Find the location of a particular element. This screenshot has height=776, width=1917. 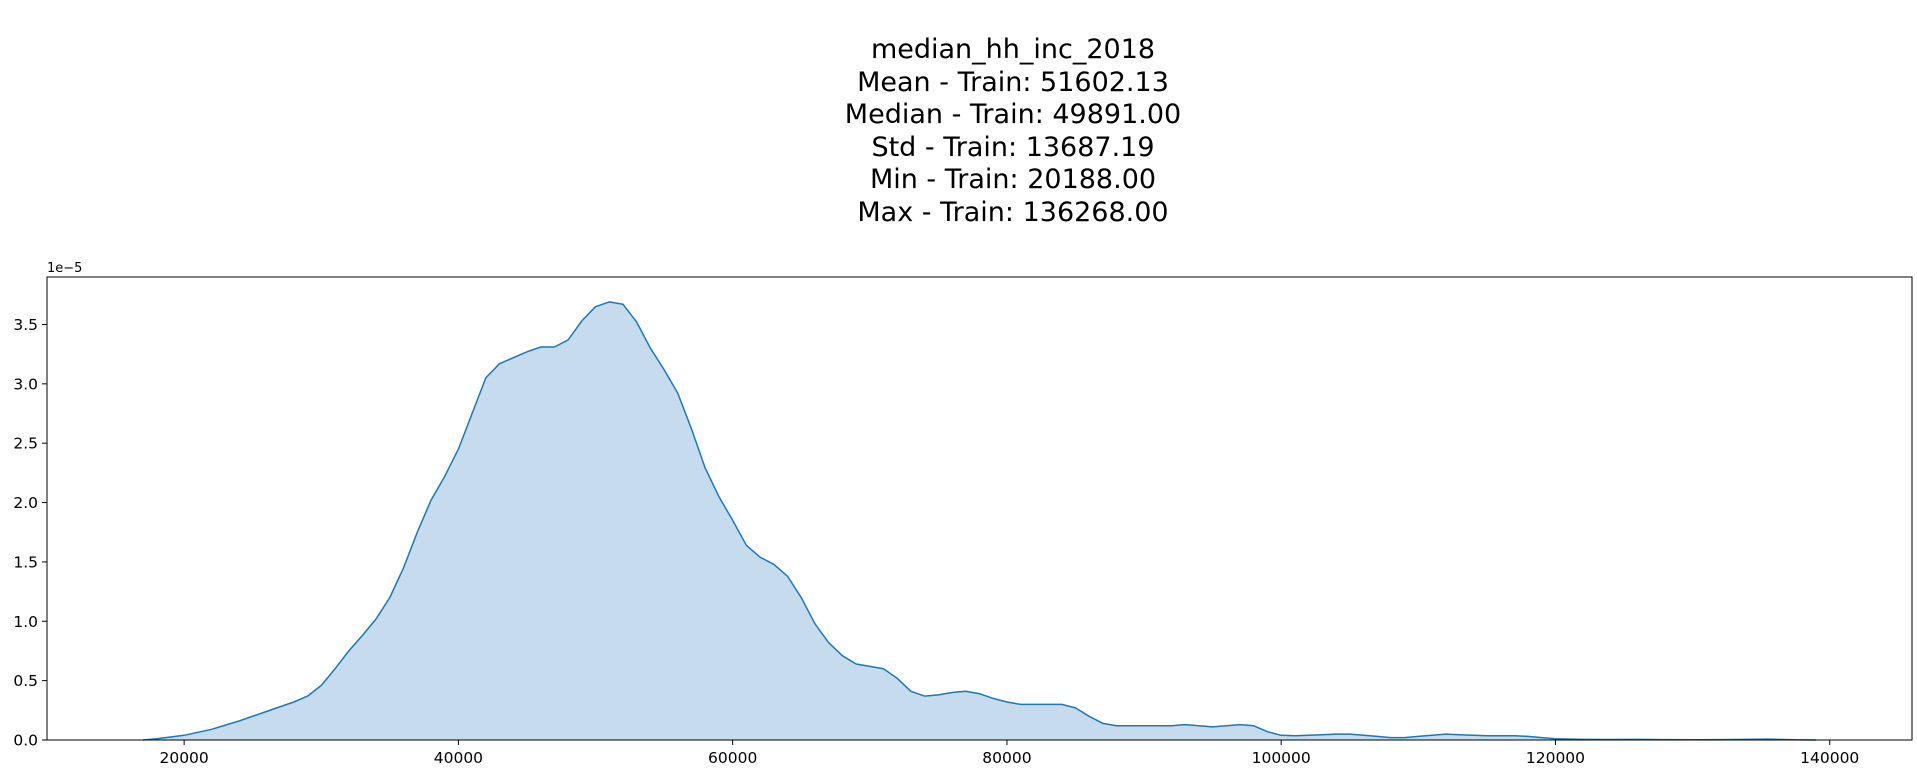

title-max: Max - Train: 136268.00 is located at coordinates (1013, 212).